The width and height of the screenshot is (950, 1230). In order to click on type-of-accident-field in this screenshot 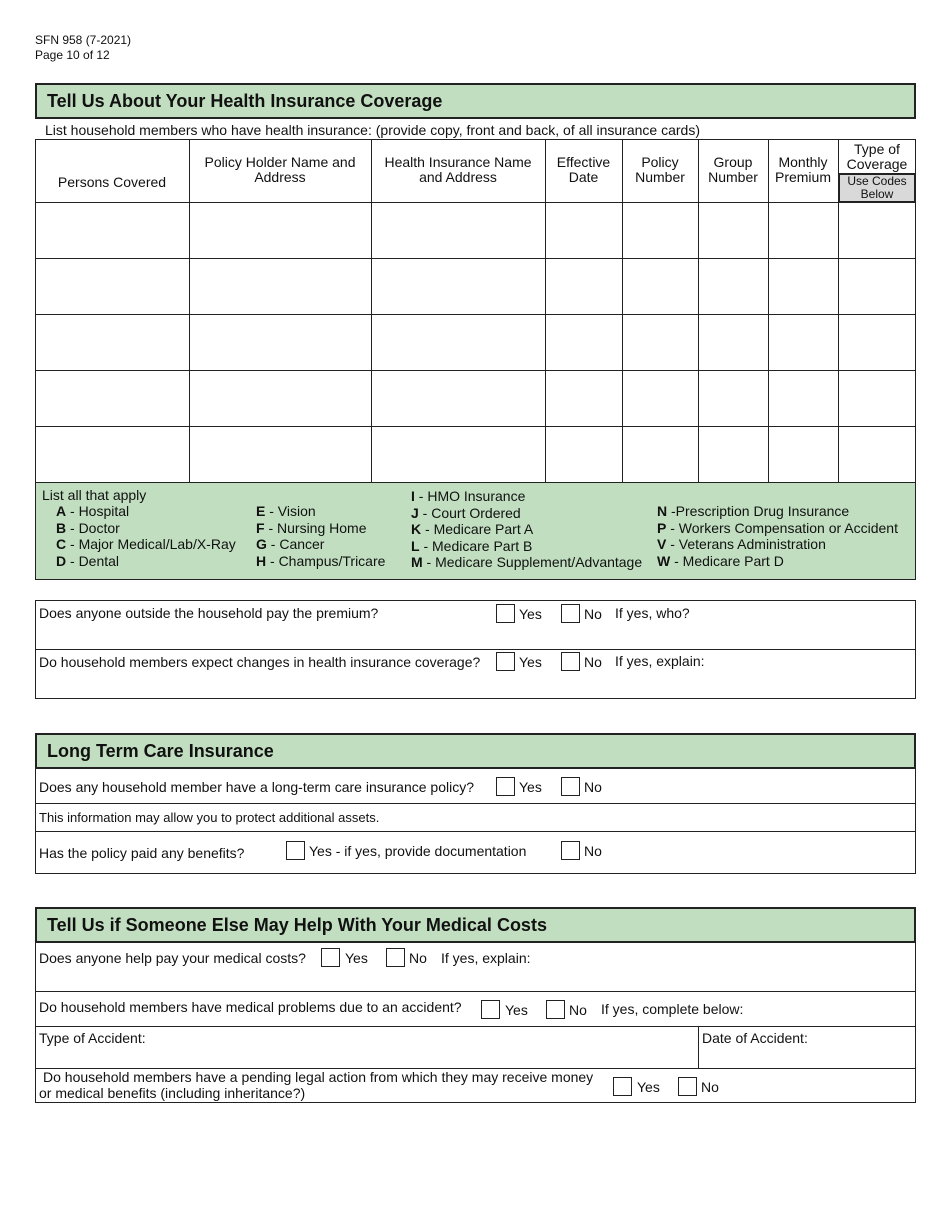, I will do `click(366, 1056)`.